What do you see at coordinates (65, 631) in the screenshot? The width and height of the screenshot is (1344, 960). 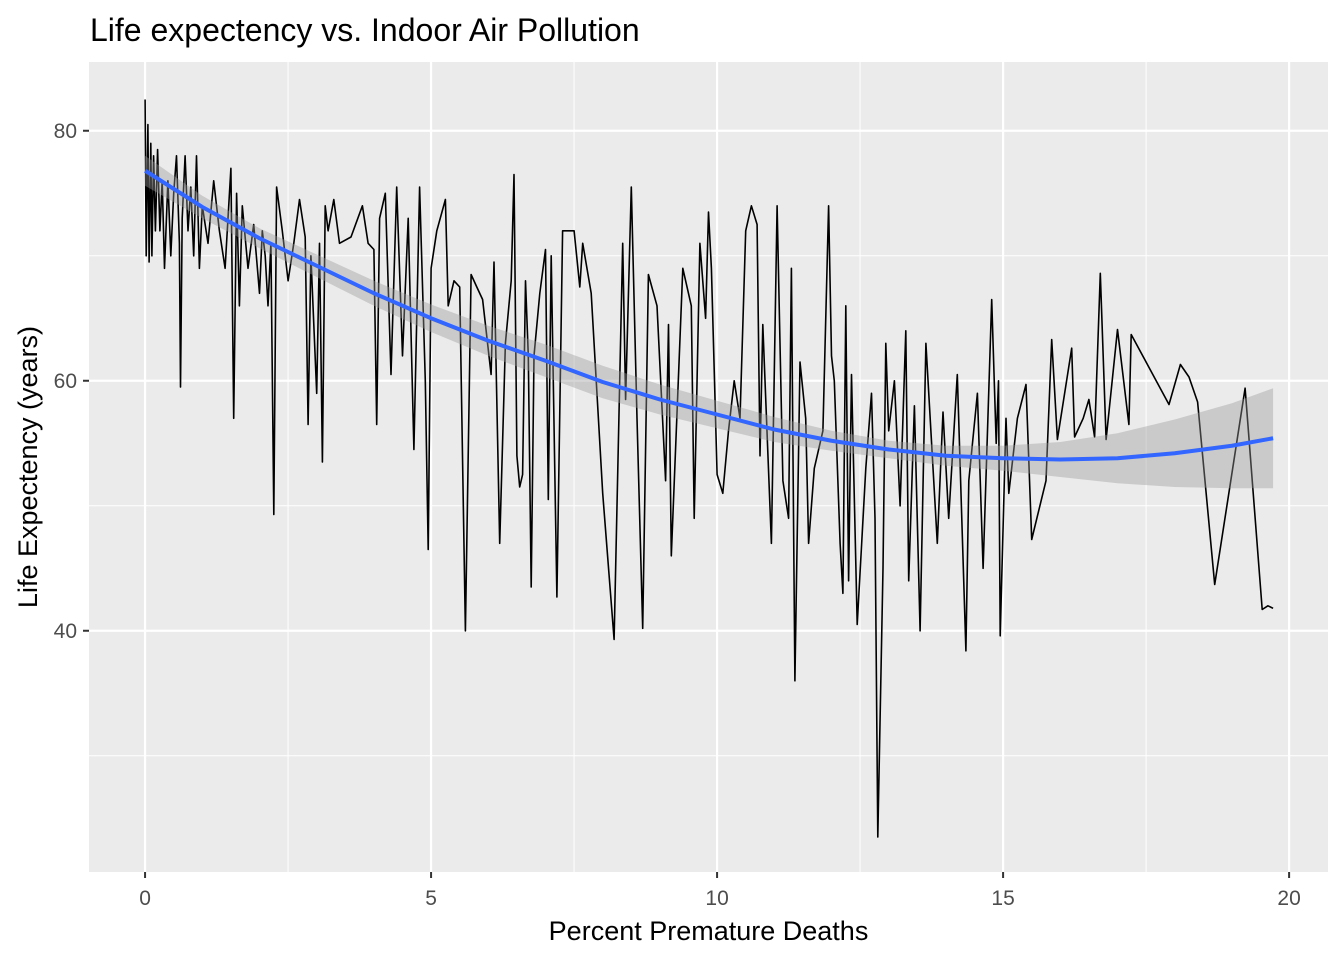 I see `y-tick-label: 40` at bounding box center [65, 631].